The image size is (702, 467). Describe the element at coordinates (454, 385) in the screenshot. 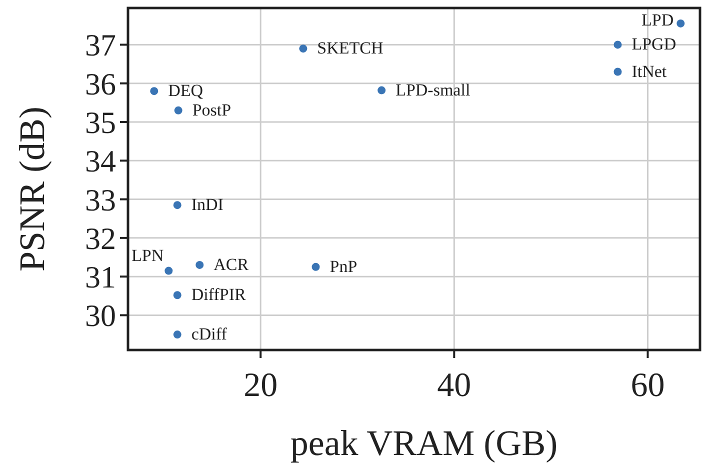

I see `x-tick-label: 40` at that location.